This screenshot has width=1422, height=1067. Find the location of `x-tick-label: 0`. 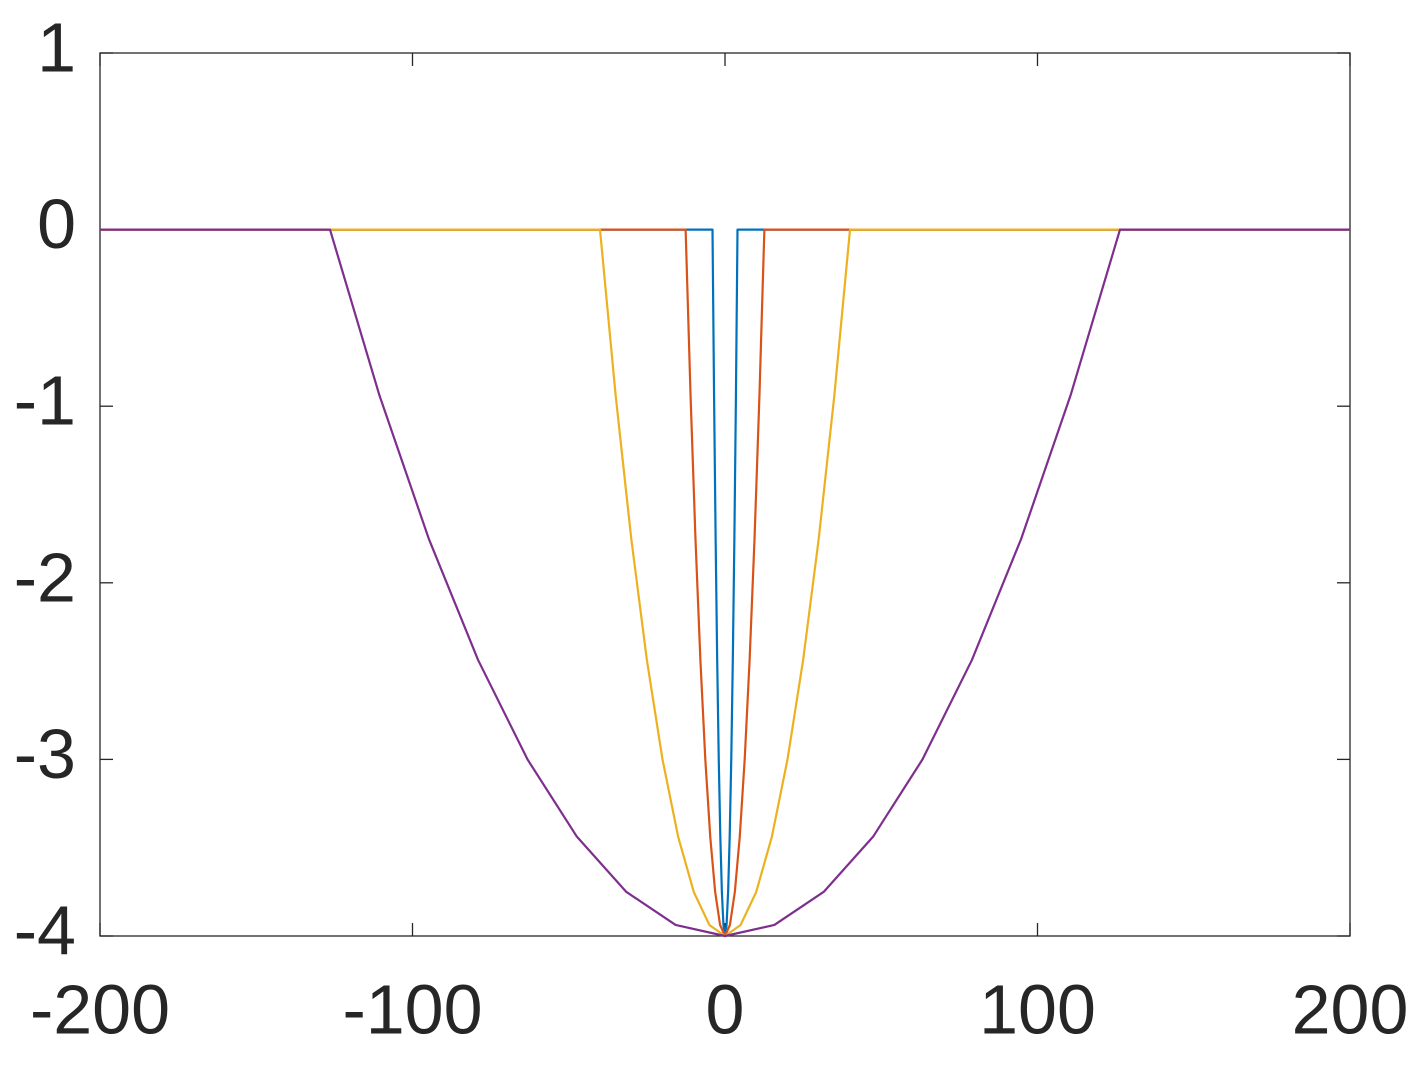

x-tick-label: 0 is located at coordinates (725, 1009).